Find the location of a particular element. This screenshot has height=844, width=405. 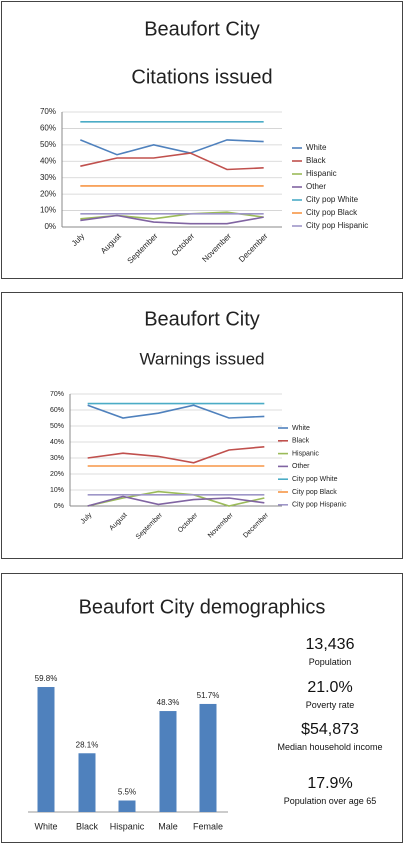

stat-label: Poverty rate is located at coordinates (330, 705).